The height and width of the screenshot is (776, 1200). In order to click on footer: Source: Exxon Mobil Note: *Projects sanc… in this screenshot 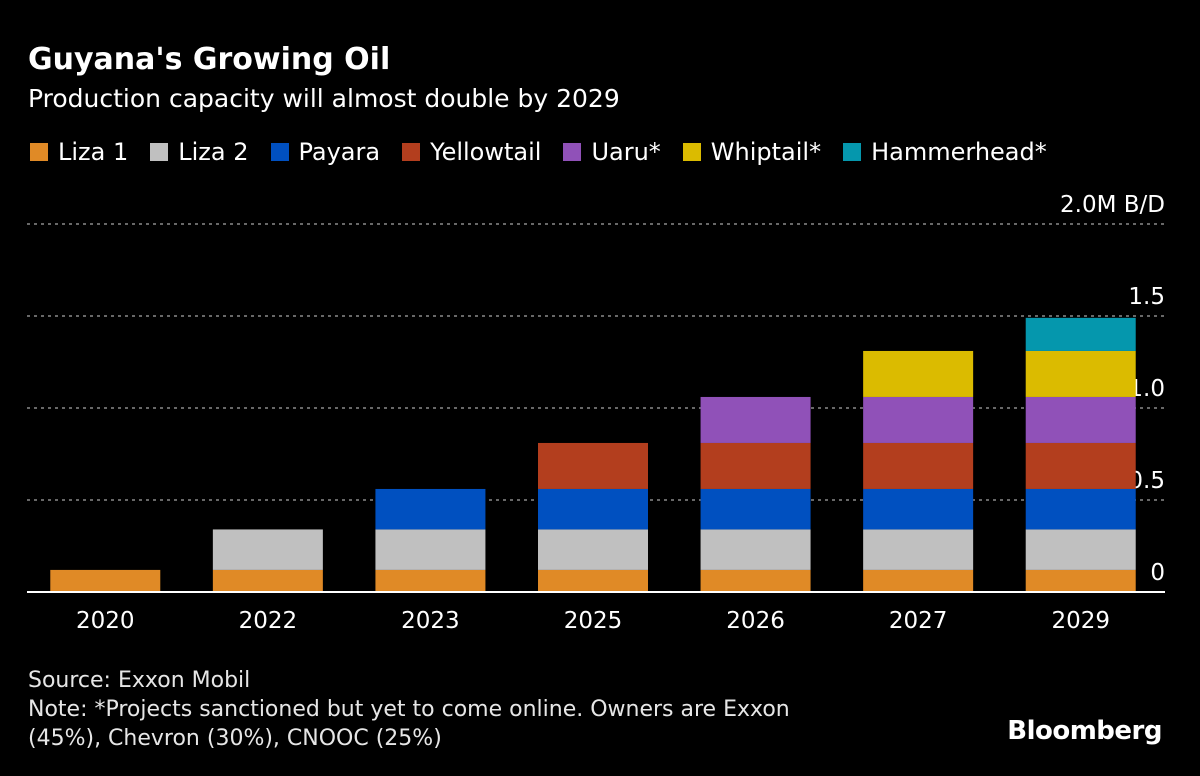, I will do `click(409, 709)`.